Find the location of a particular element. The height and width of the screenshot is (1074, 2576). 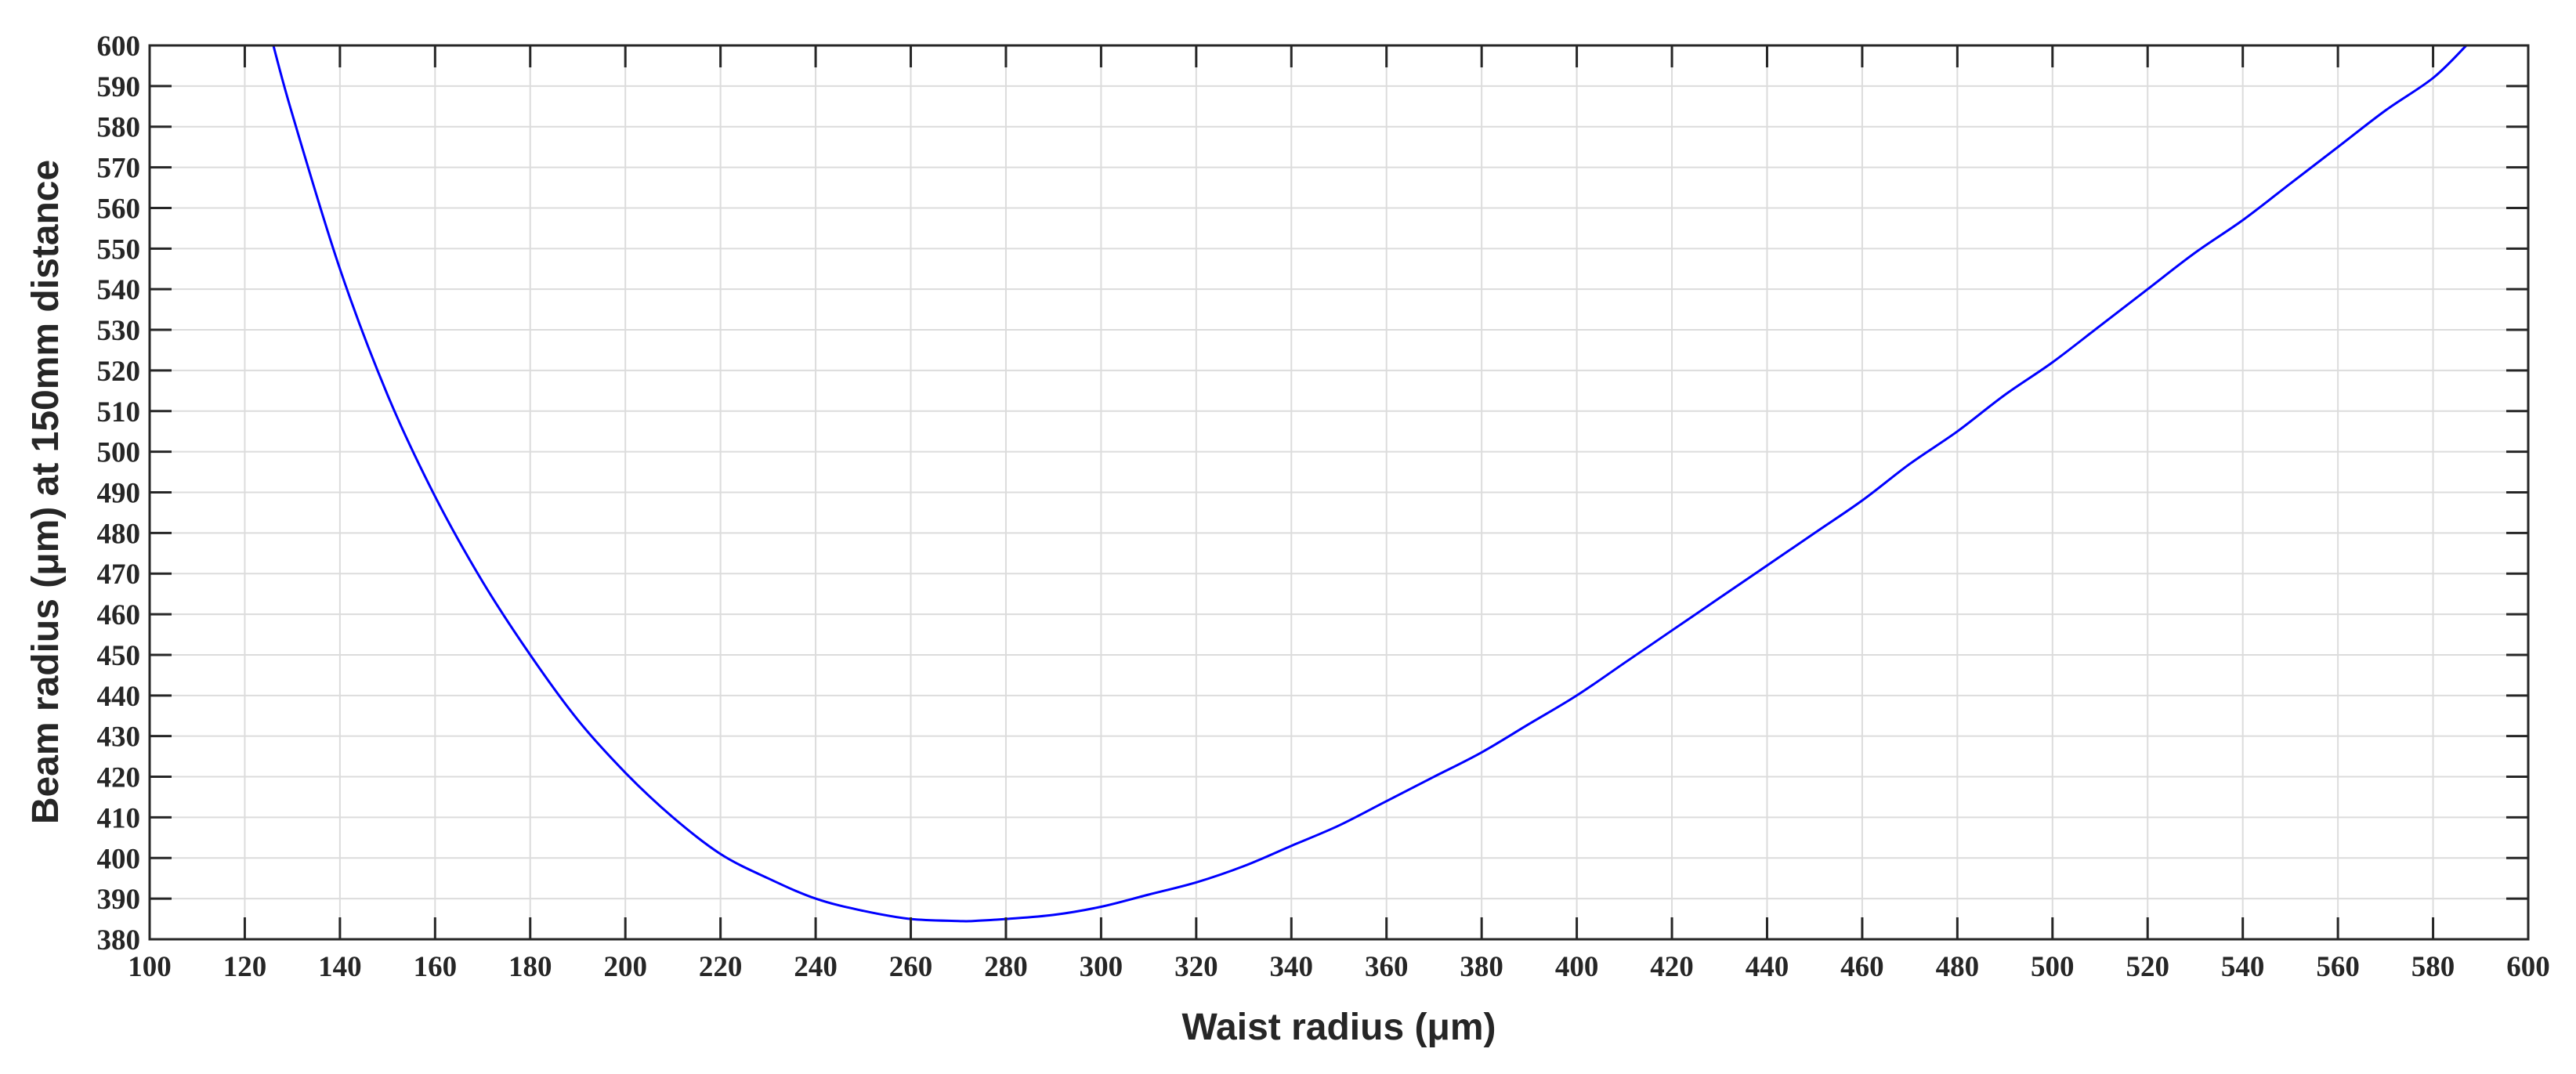

x-tick-label: 560 is located at coordinates (2338, 967).